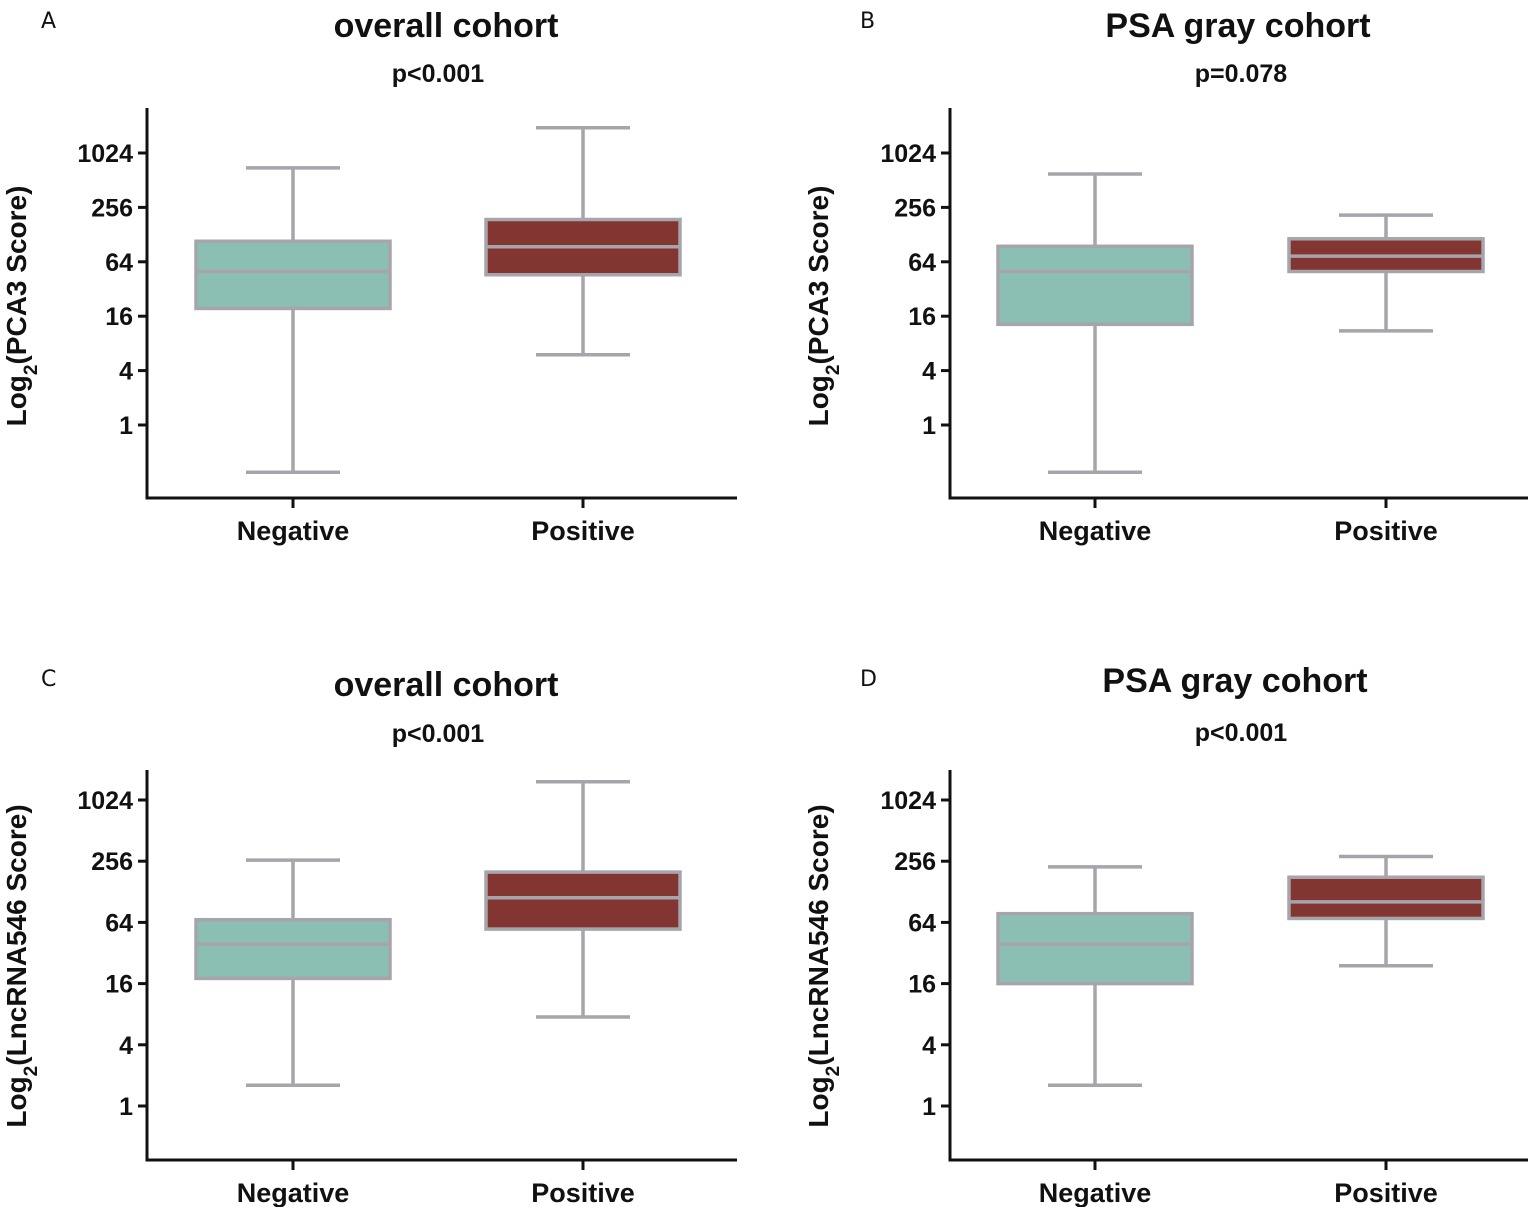 This screenshot has width=1535, height=1207. Describe the element at coordinates (48, 679) in the screenshot. I see `panel-letter: C` at that location.